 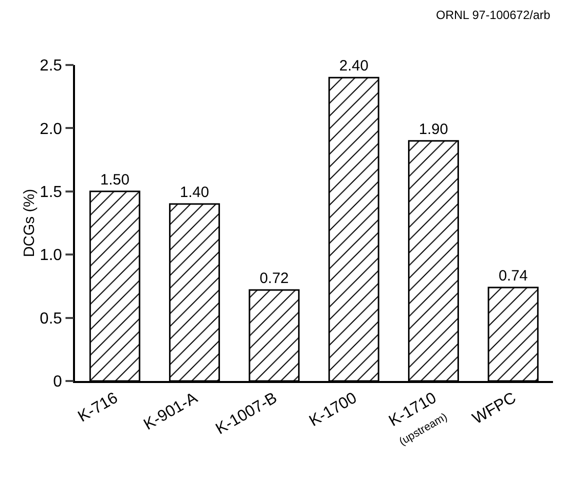 I want to click on y-tick-label: 1.0, so click(x=51, y=255).